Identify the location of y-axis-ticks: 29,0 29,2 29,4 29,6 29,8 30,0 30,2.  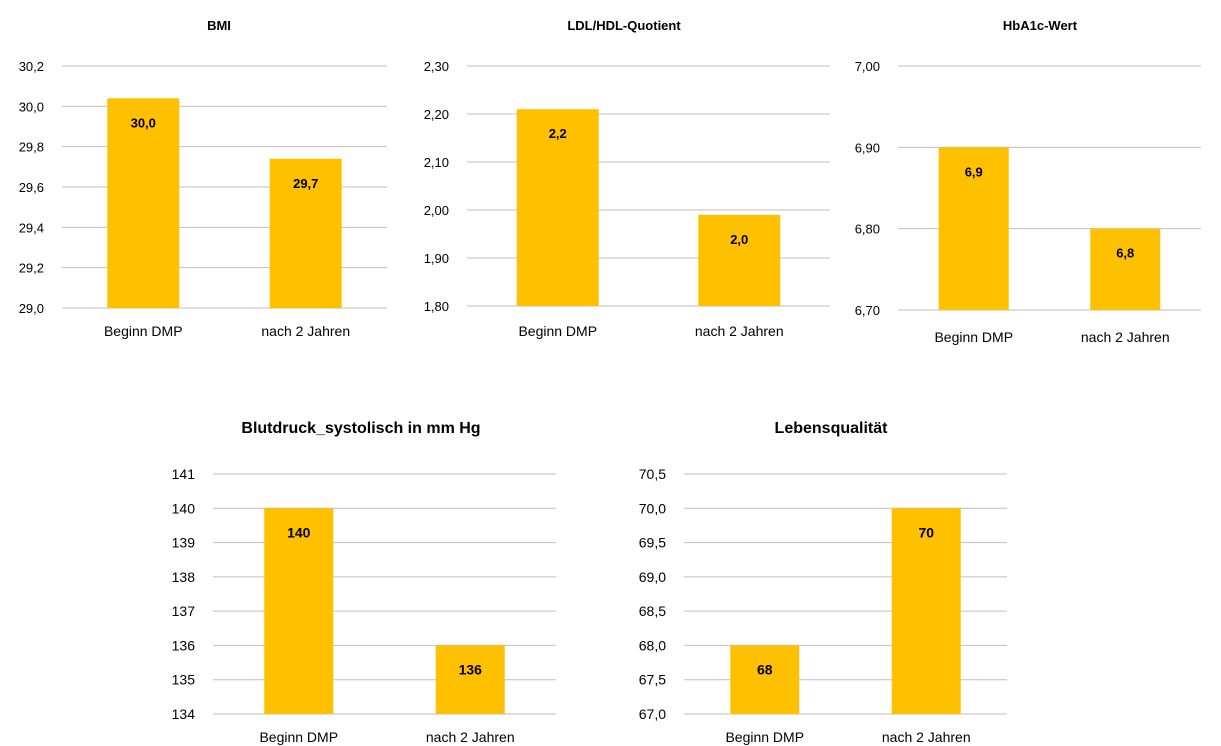
(31, 187).